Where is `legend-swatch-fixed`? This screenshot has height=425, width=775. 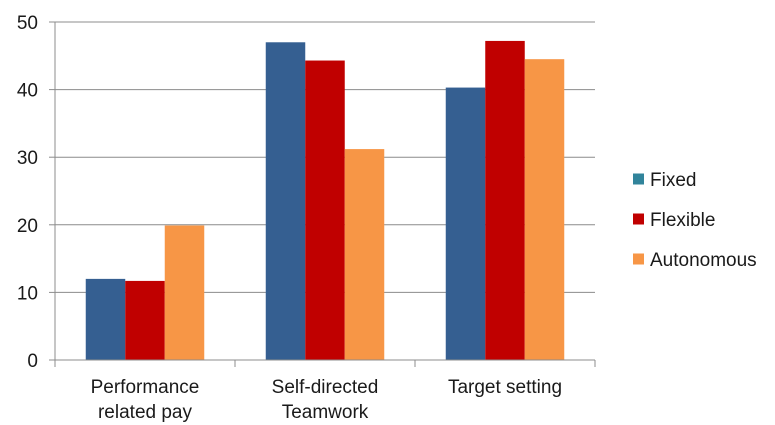
legend-swatch-fixed is located at coordinates (638, 179).